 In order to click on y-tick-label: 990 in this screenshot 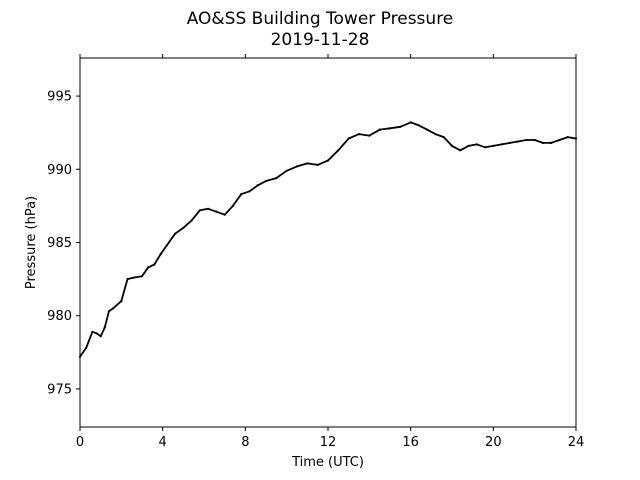, I will do `click(59, 170)`.